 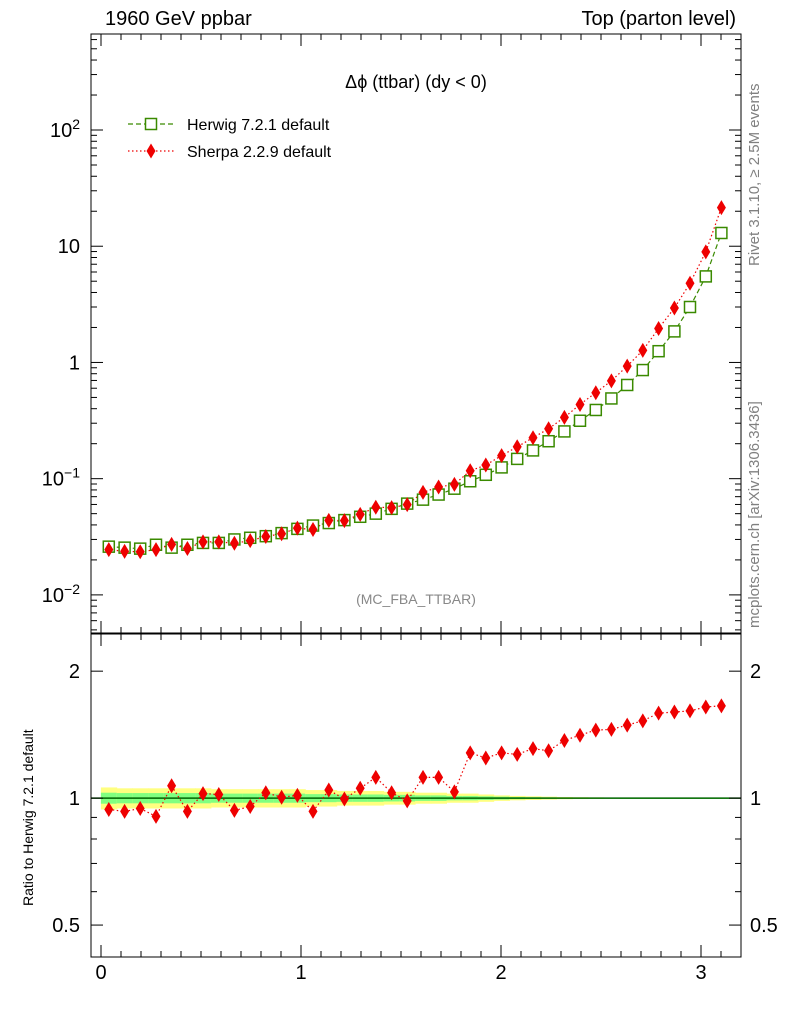 What do you see at coordinates (151, 124) in the screenshot?
I see `legend-herwig-marker` at bounding box center [151, 124].